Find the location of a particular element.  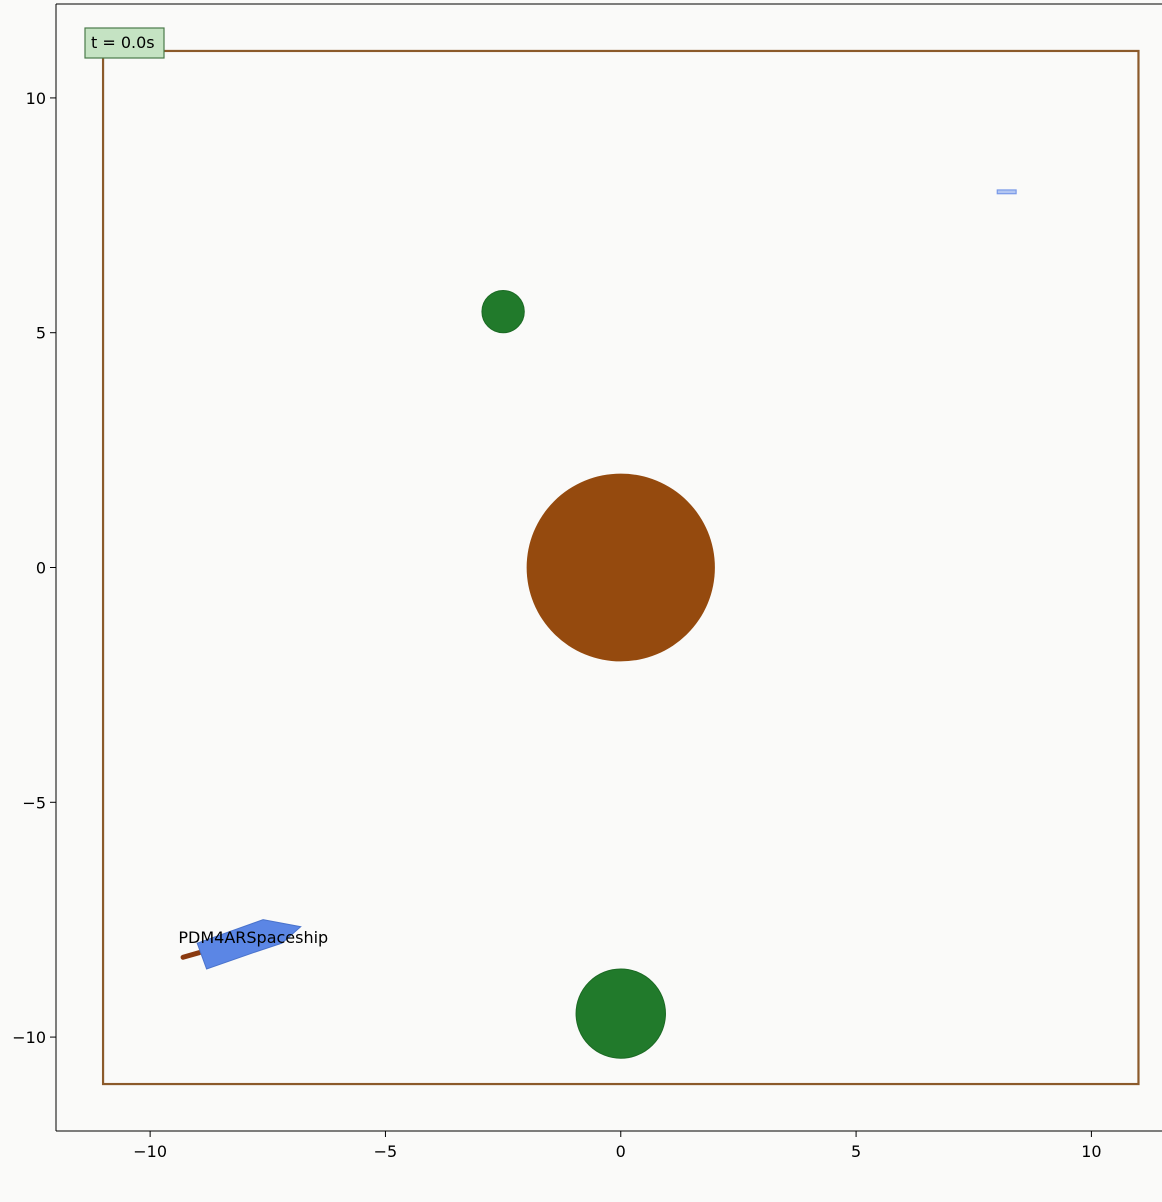

x-tick-label: 5 is located at coordinates (856, 1151).